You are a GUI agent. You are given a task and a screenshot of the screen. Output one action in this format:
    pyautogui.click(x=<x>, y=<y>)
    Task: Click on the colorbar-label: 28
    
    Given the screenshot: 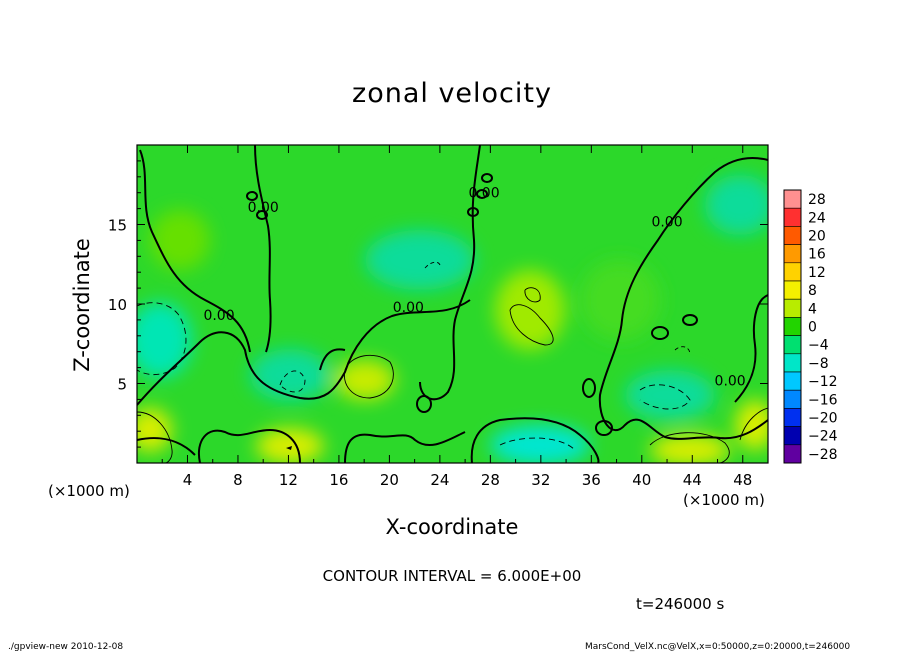 What is the action you would take?
    pyautogui.click(x=817, y=200)
    